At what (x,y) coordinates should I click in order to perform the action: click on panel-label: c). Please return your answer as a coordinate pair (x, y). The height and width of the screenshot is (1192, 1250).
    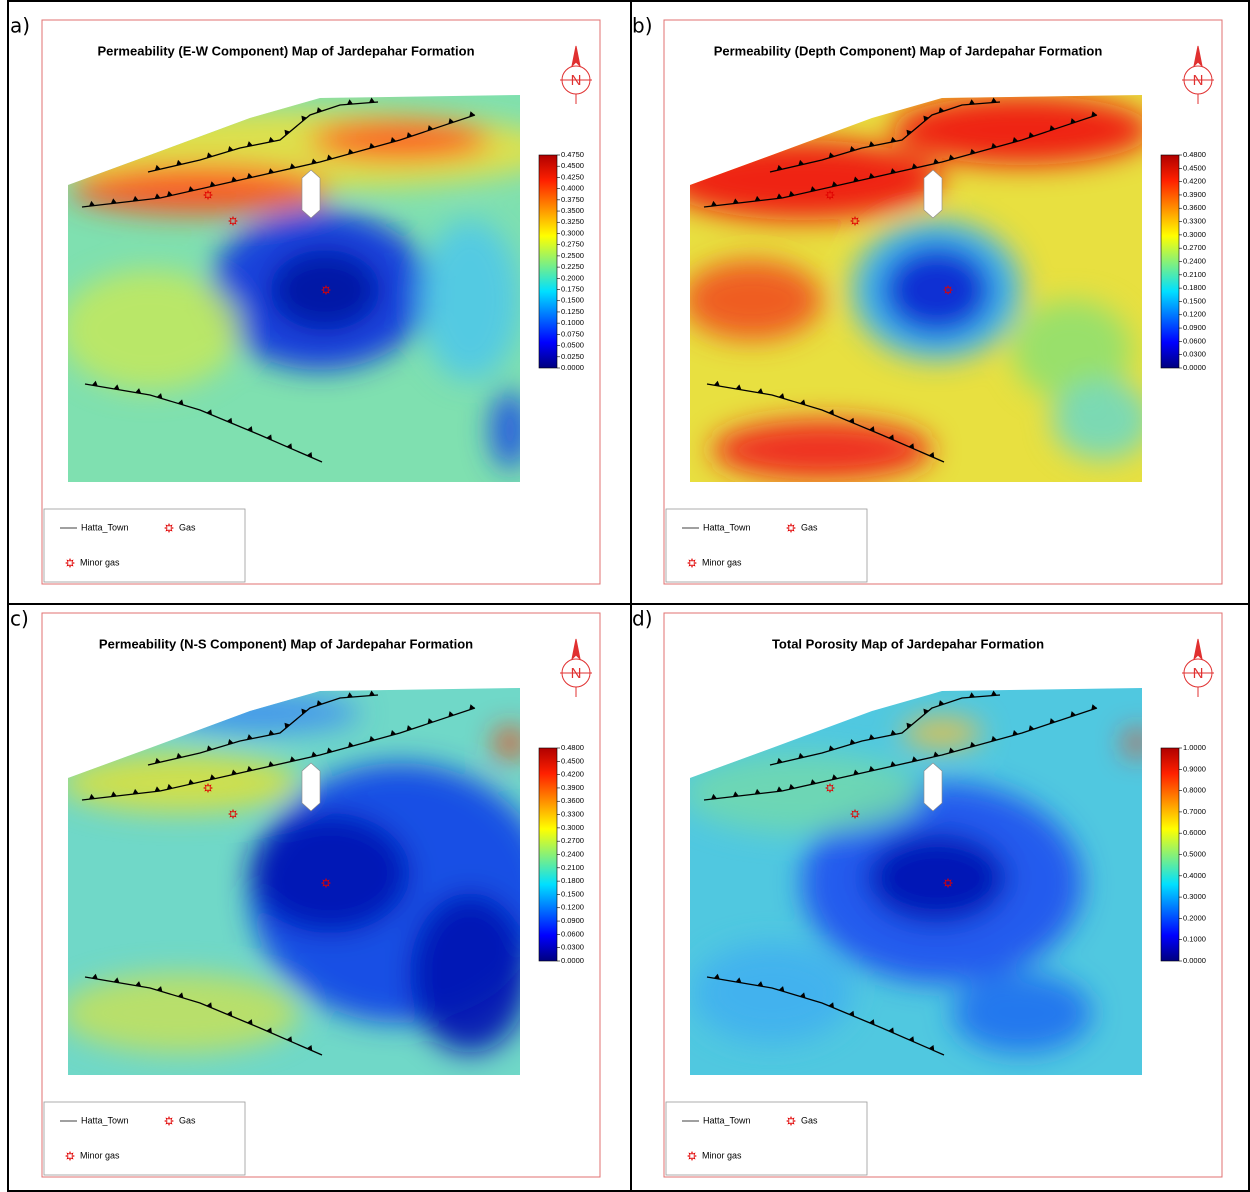
    Looking at the image, I should click on (19, 619).